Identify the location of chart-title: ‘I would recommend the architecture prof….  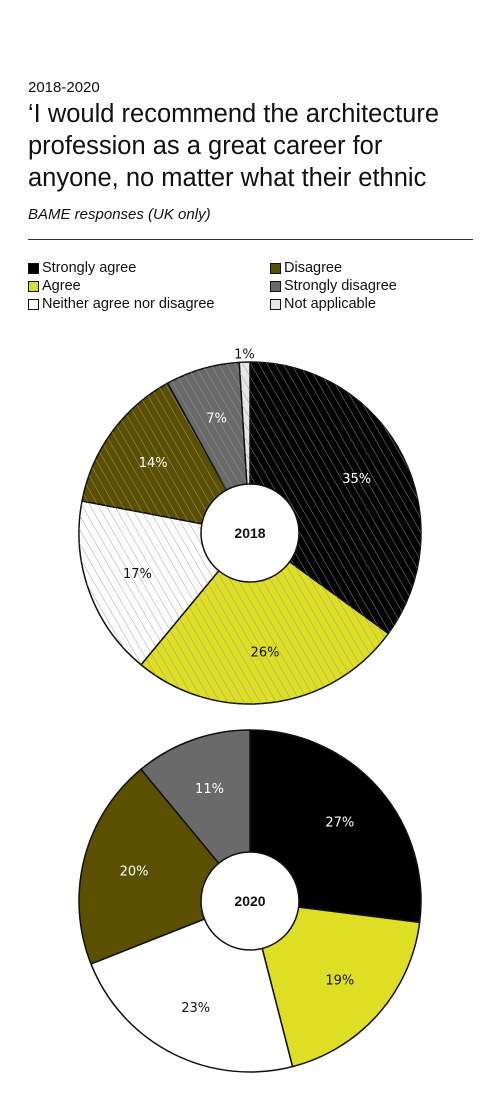
(258, 146).